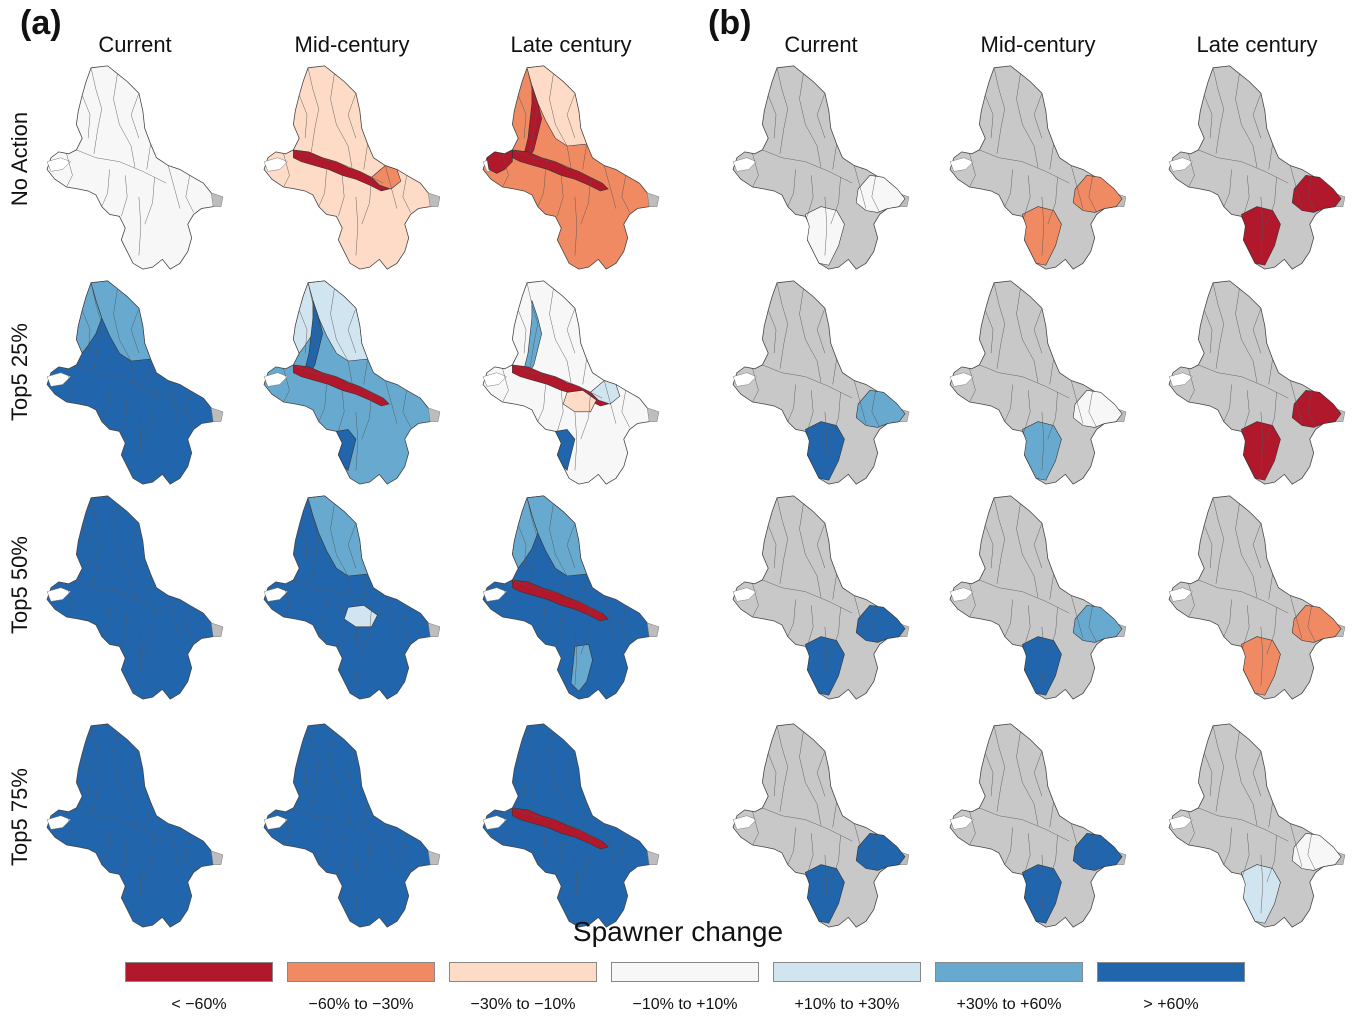 The image size is (1356, 1019). Describe the element at coordinates (565, 450) in the screenshot. I see `subbasin-south-west` at that location.